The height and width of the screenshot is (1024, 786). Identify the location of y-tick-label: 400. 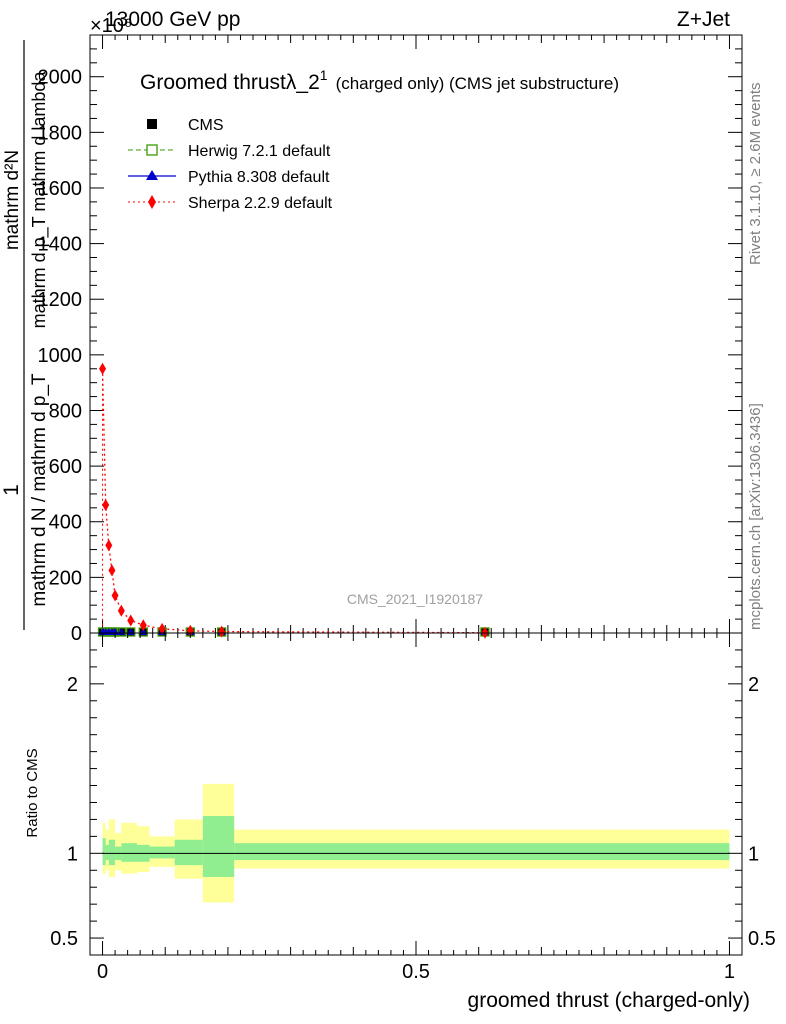
(65, 523).